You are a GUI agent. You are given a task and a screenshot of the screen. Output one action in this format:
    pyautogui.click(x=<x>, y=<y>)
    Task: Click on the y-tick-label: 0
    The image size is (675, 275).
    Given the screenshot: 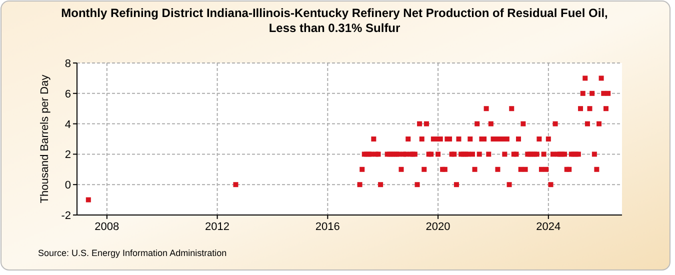 What is the action you would take?
    pyautogui.click(x=67, y=186)
    